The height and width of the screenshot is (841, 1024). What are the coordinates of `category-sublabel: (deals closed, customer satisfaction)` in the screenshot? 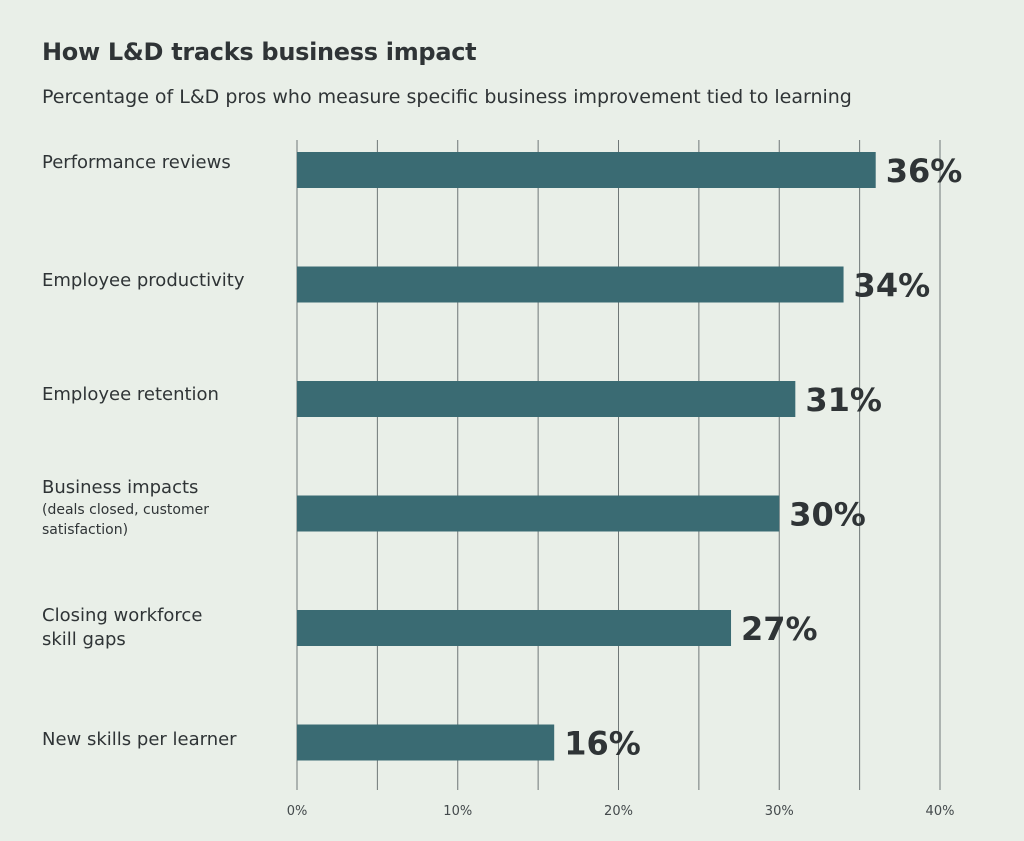 It's located at (125, 520).